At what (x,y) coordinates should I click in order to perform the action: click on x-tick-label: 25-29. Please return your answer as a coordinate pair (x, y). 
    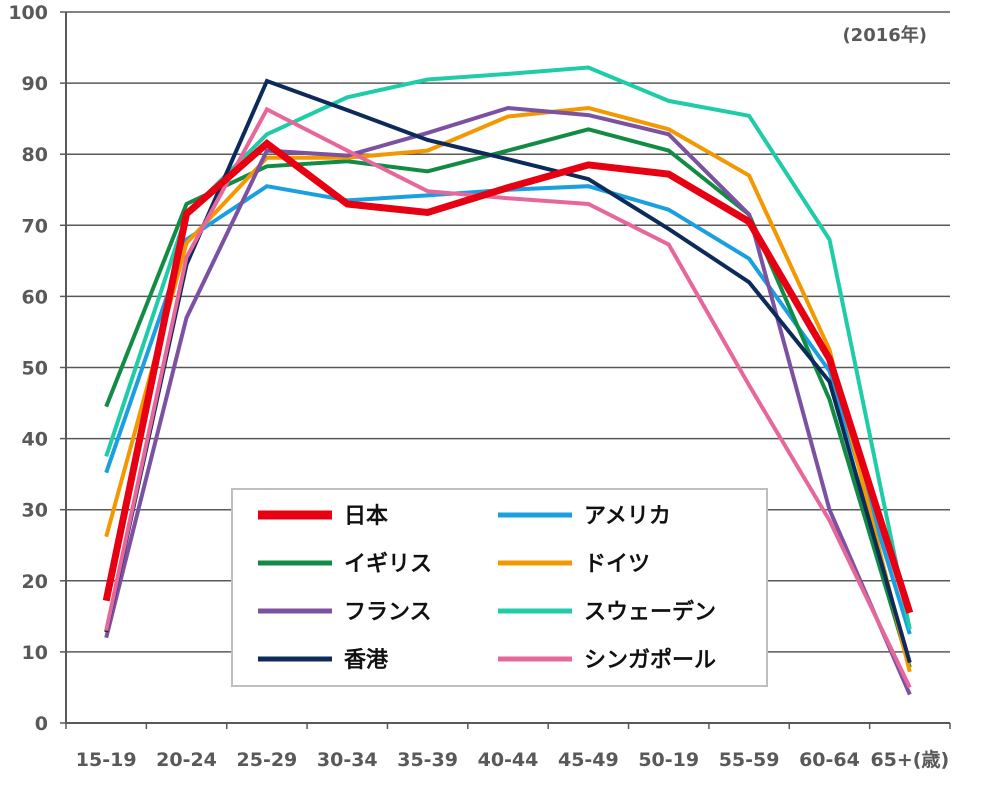
    Looking at the image, I should click on (267, 760).